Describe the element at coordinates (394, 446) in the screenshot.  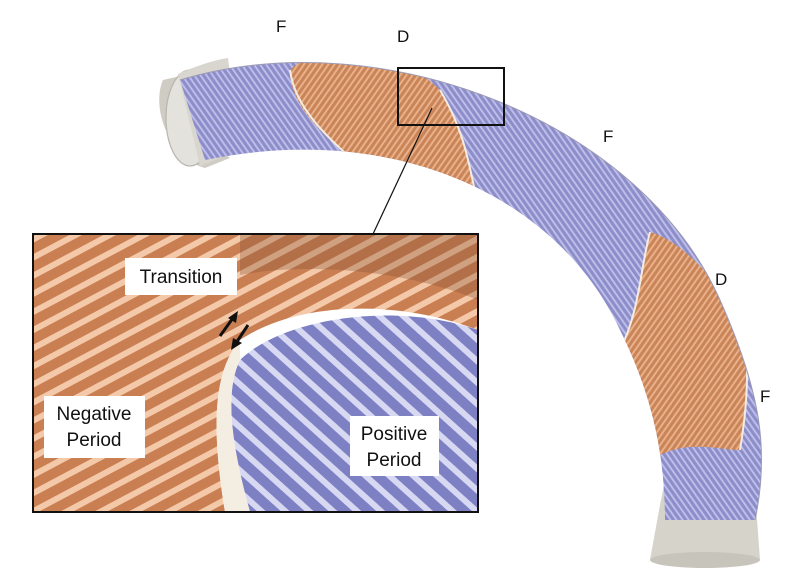
I see `callout-positive-period: Positive Period` at that location.